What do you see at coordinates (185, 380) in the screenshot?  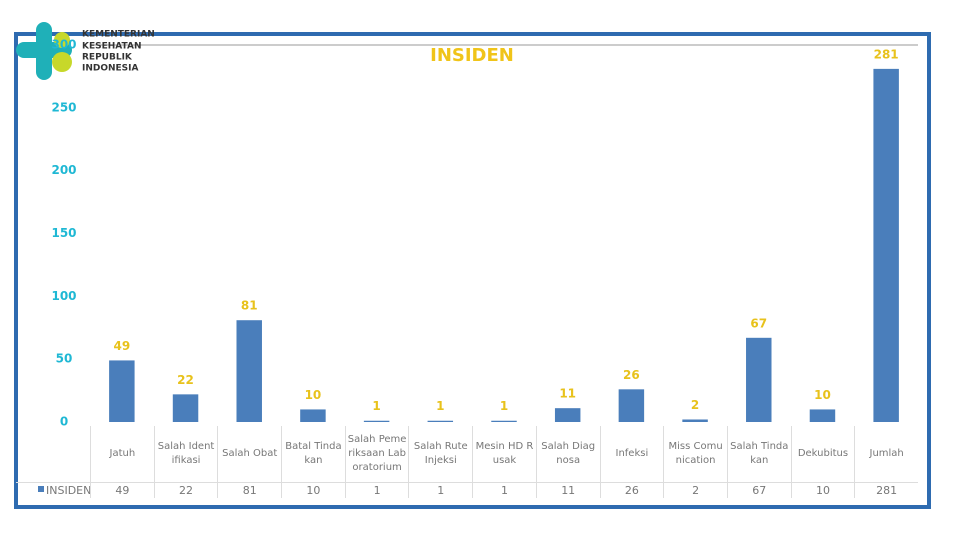 I see `data-label: 22` at bounding box center [185, 380].